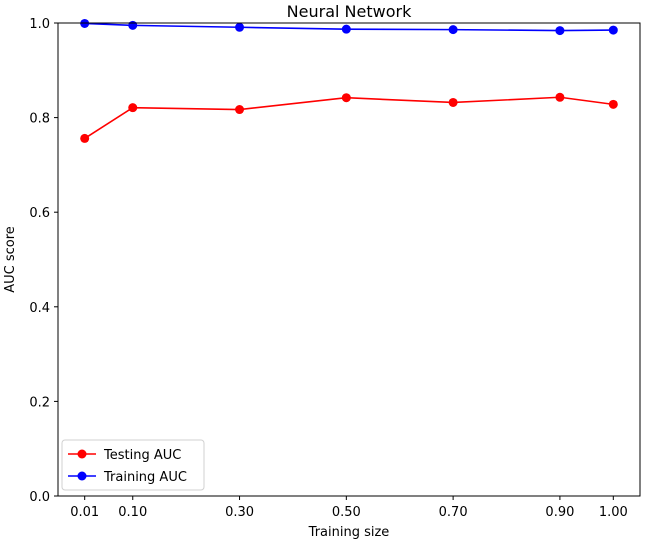 Image resolution: width=650 pixels, height=544 pixels. I want to click on y-tick-label: 0.6, so click(39, 213).